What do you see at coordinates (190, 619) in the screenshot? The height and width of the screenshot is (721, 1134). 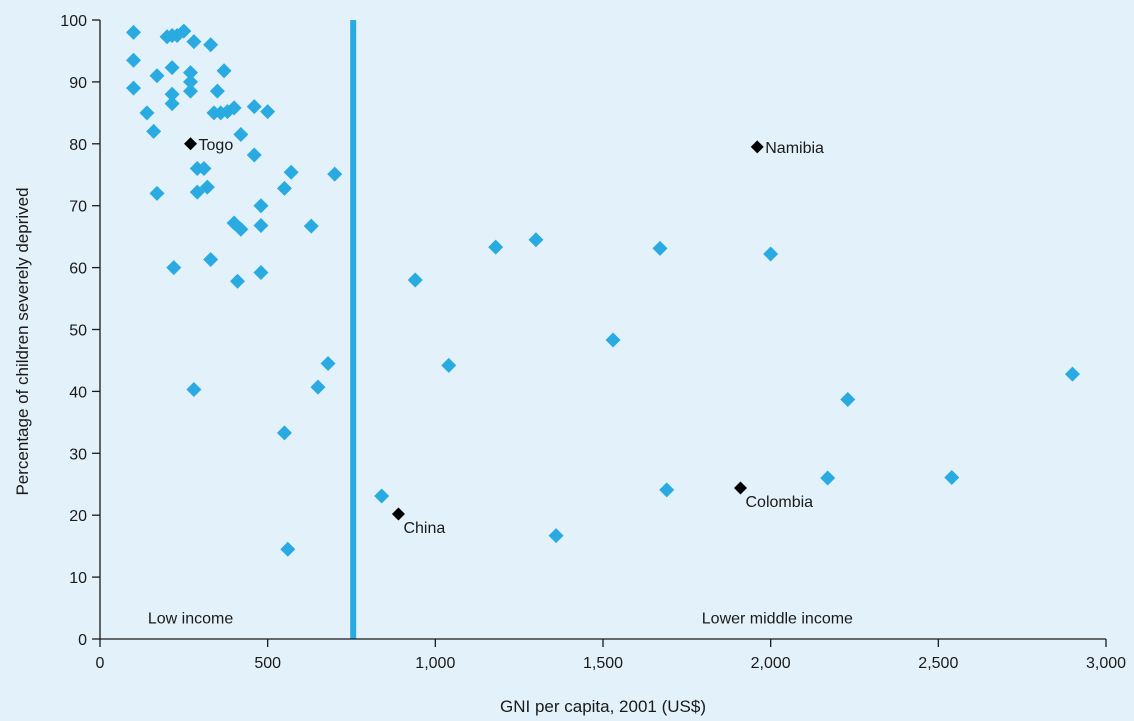 I see `region-label: Low income` at bounding box center [190, 619].